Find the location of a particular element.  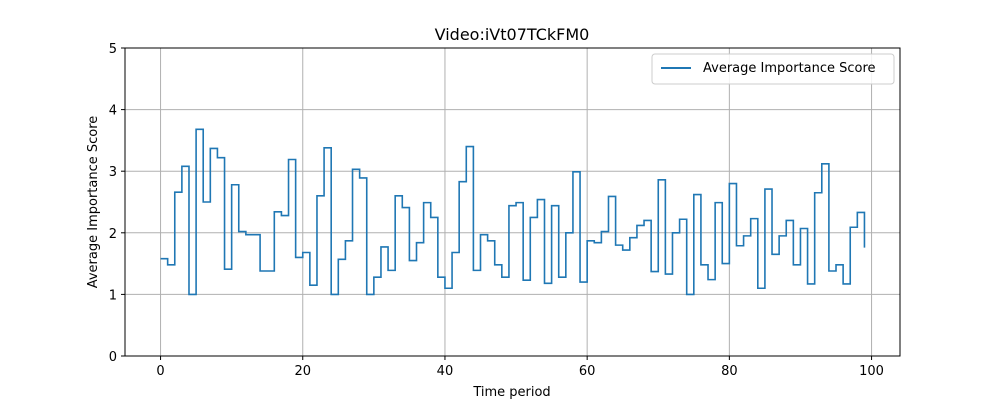

x-tick-label: 80 is located at coordinates (729, 371).